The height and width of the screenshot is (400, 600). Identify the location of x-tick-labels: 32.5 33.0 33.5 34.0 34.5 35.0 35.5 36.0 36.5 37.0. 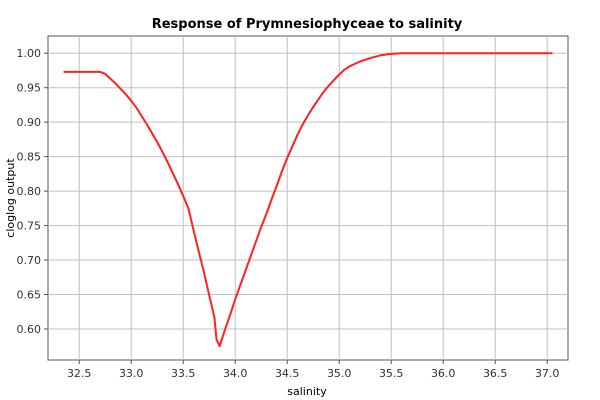
(313, 373).